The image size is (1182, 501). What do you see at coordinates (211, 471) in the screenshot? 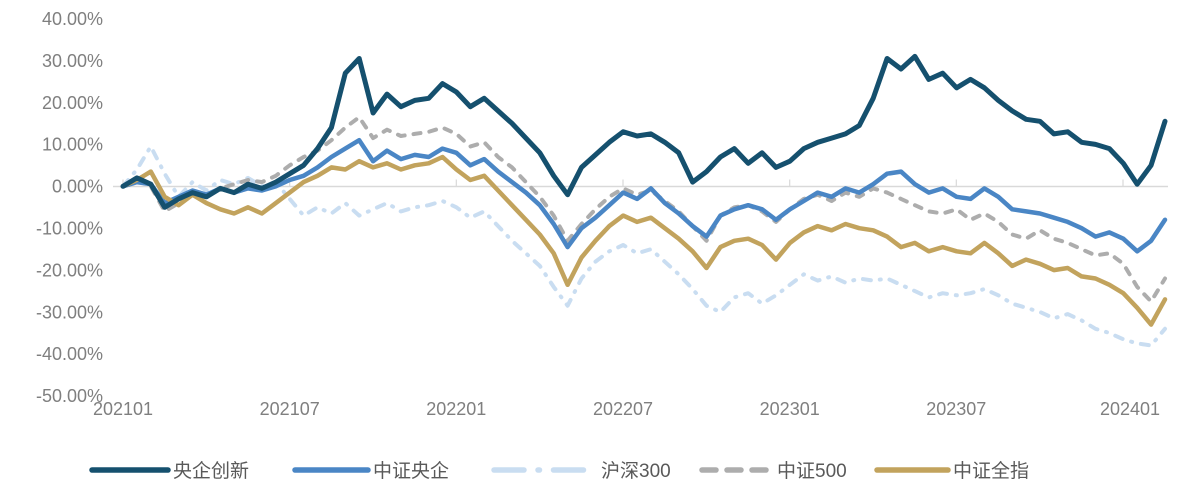
I see `legend-label: 央企创新` at bounding box center [211, 471].